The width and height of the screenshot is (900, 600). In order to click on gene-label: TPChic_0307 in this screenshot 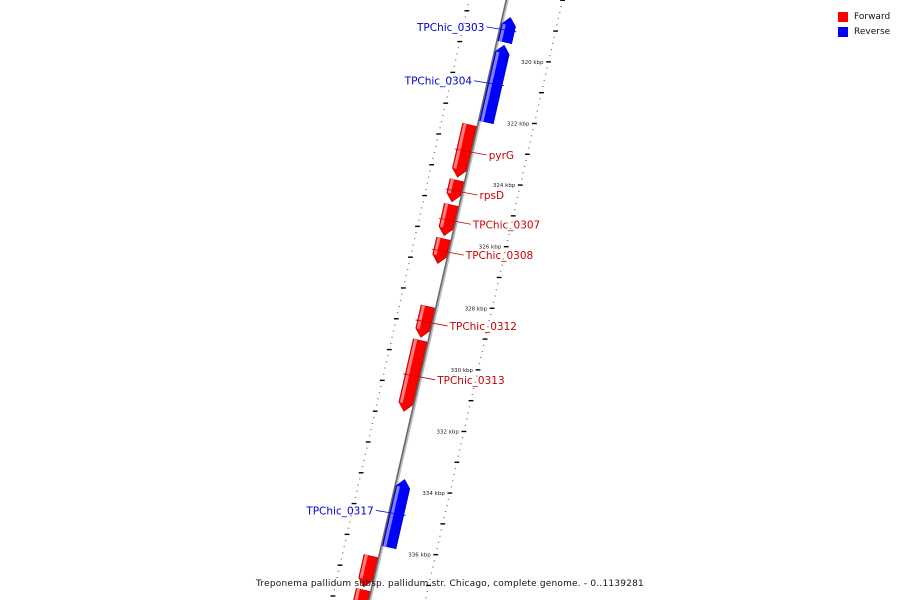, I will do `click(506, 225)`.